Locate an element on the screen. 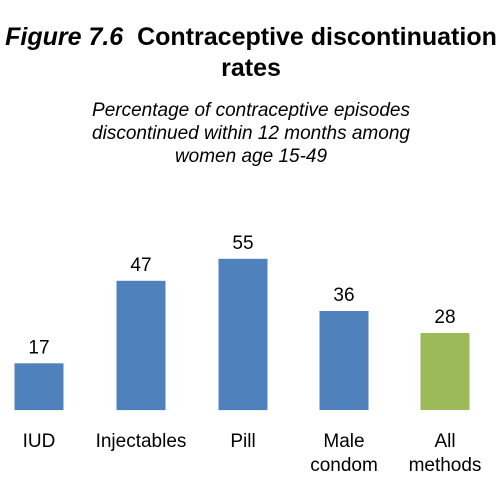  bar-injectables is located at coordinates (141, 345).